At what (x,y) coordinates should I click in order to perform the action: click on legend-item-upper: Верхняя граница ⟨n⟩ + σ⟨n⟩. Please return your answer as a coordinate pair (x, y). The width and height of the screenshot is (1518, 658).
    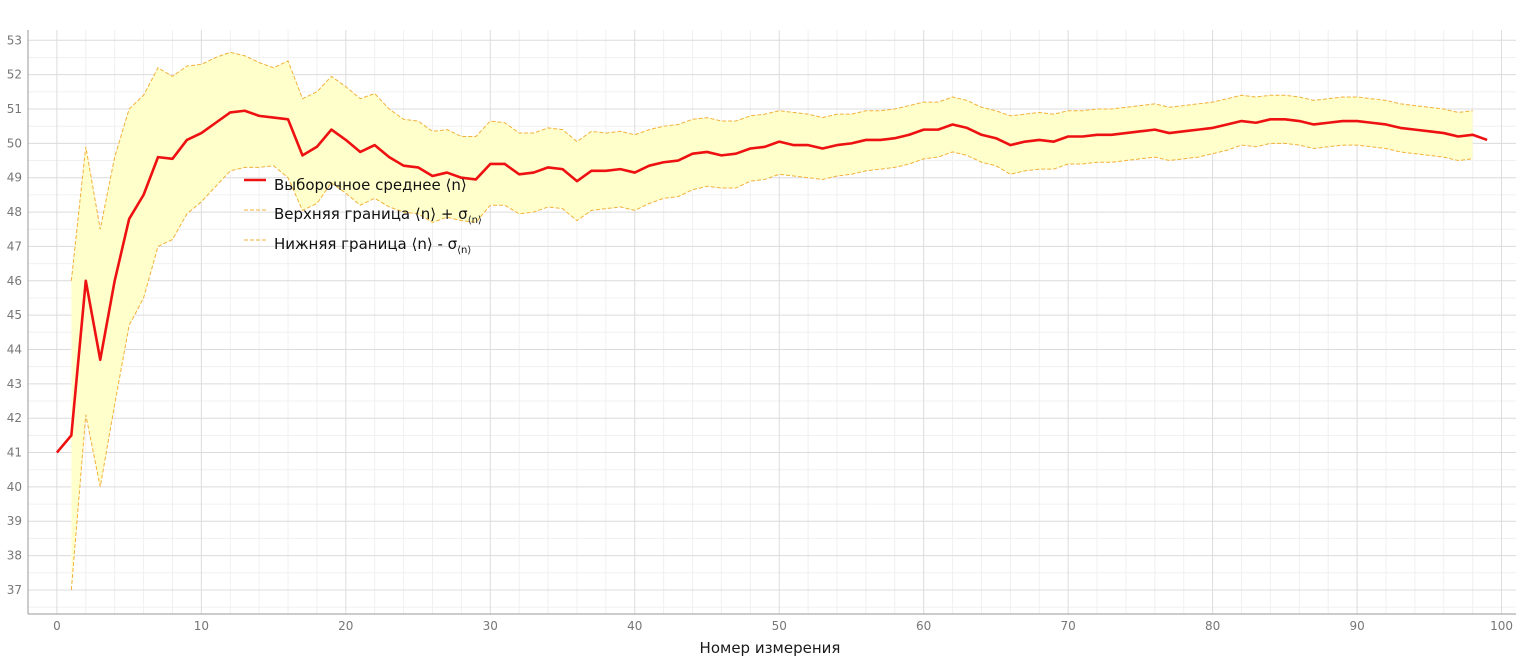
    Looking at the image, I should click on (363, 215).